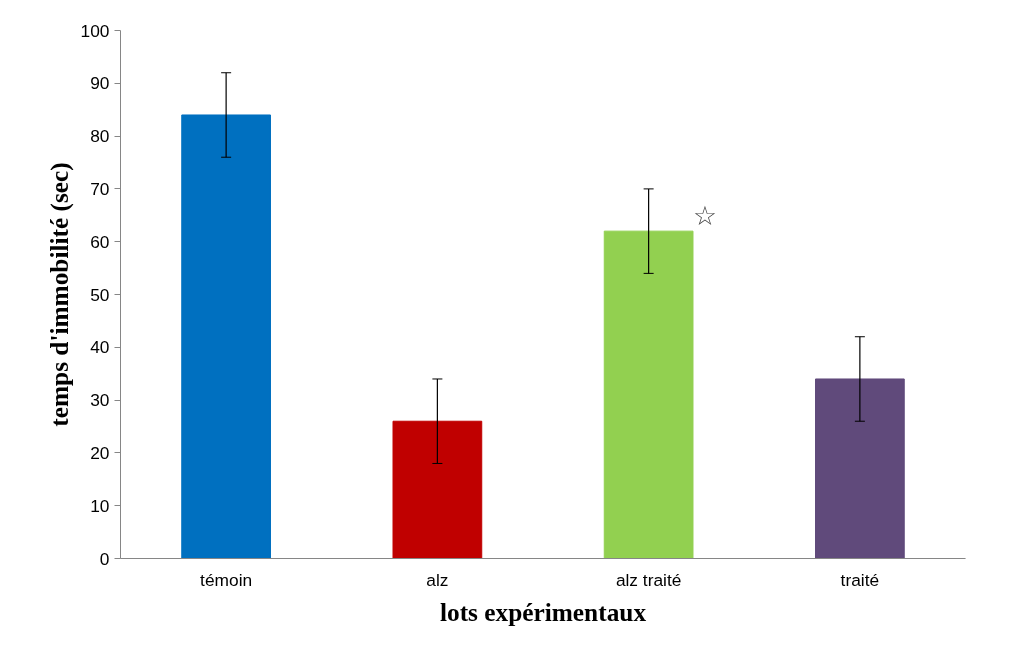  Describe the element at coordinates (59, 294) in the screenshot. I see `y-axis-title: temps d'immobilité (sec)` at that location.